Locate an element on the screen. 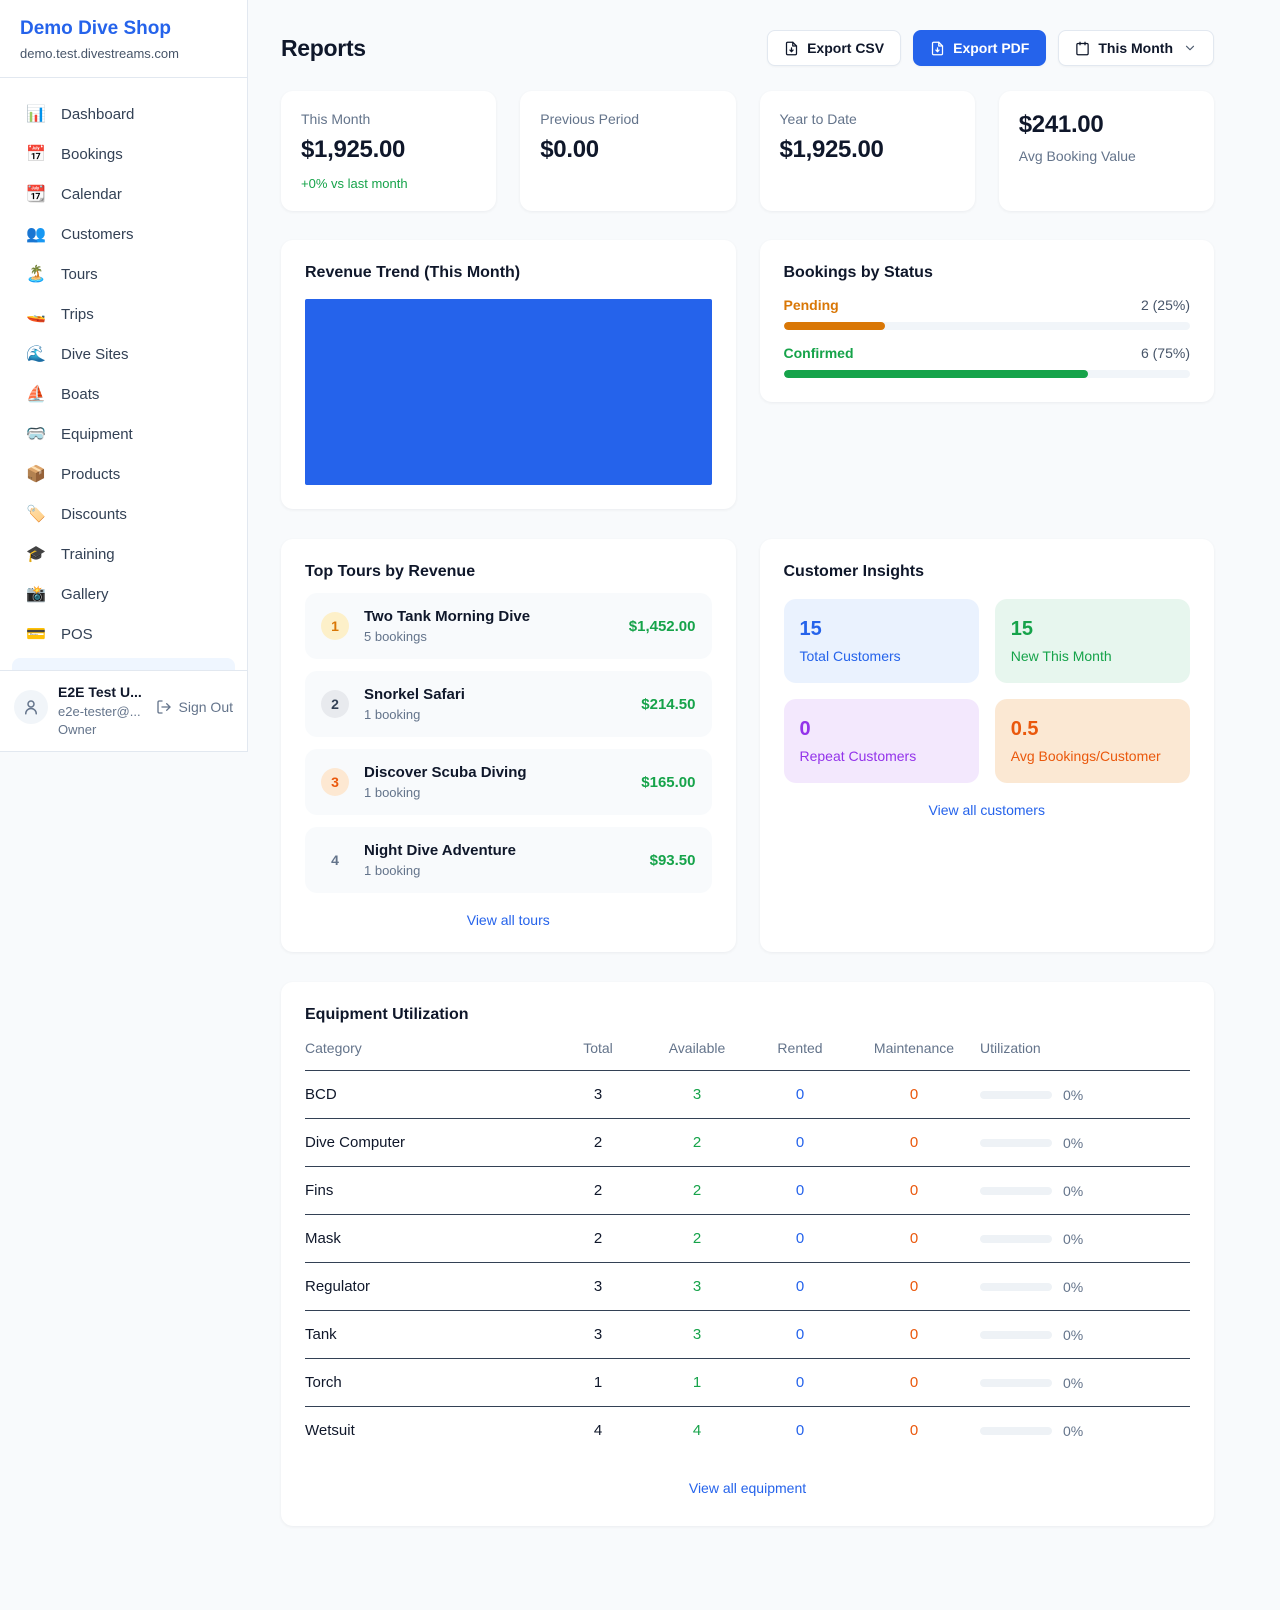 This screenshot has height=1610, width=1280. customer-insights-title: Customer Insights is located at coordinates (853, 571).